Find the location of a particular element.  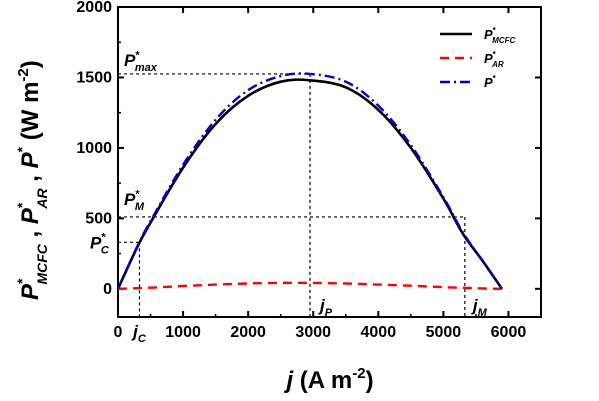

x-tick-label: 3000 is located at coordinates (313, 332).